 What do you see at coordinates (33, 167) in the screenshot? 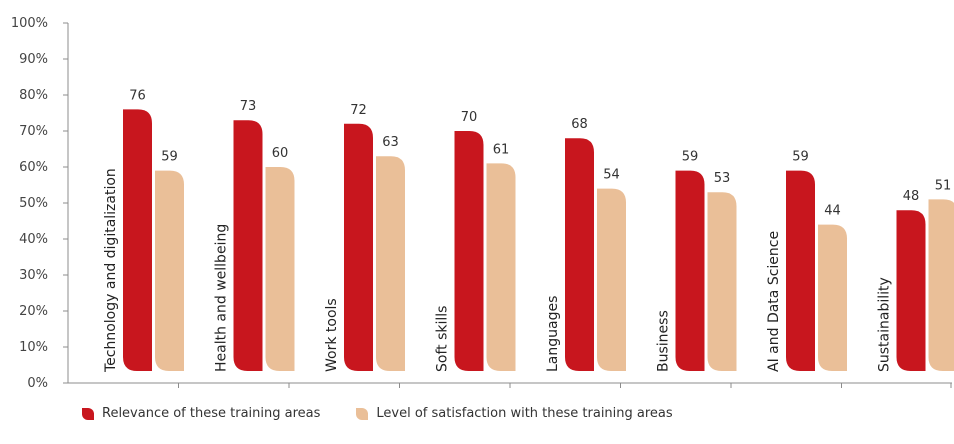
I see `y-tick-label: 60%` at bounding box center [33, 167].